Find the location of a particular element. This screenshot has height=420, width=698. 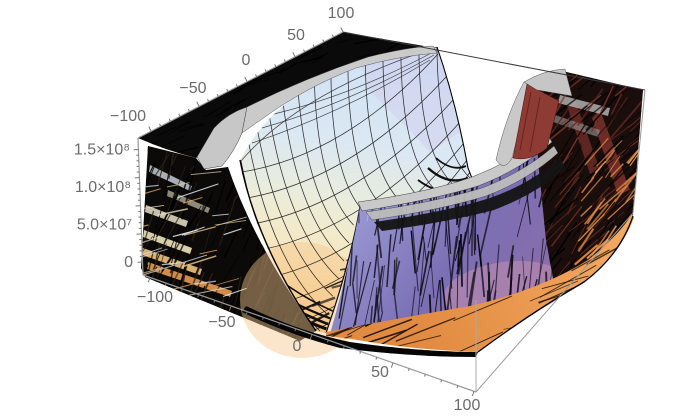

y-axis-tick-labels: −100 −50 0 50 100 is located at coordinates (232, 65).